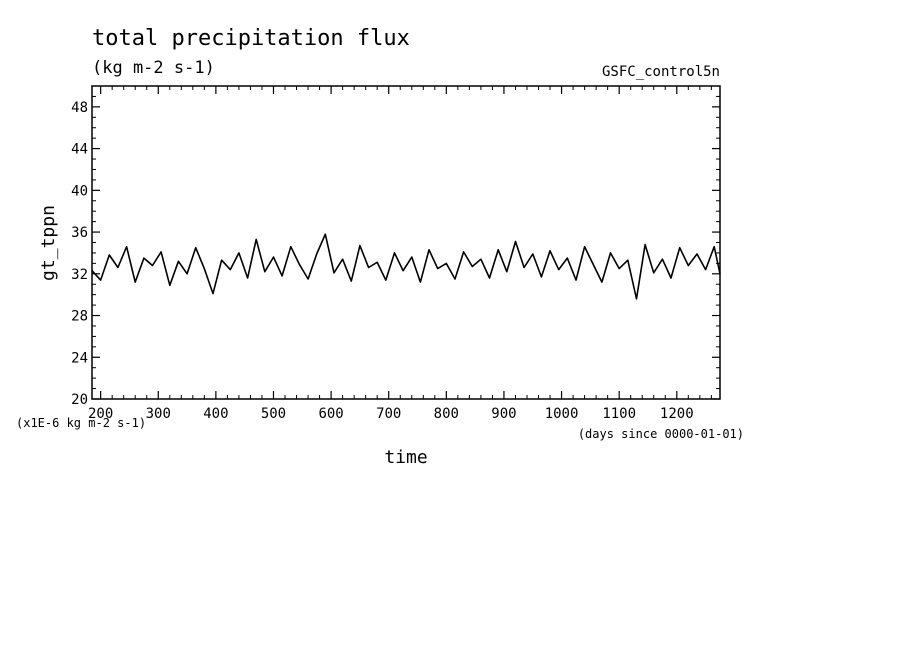  Describe the element at coordinates (158, 414) in the screenshot. I see `x-tick-label: 300` at that location.